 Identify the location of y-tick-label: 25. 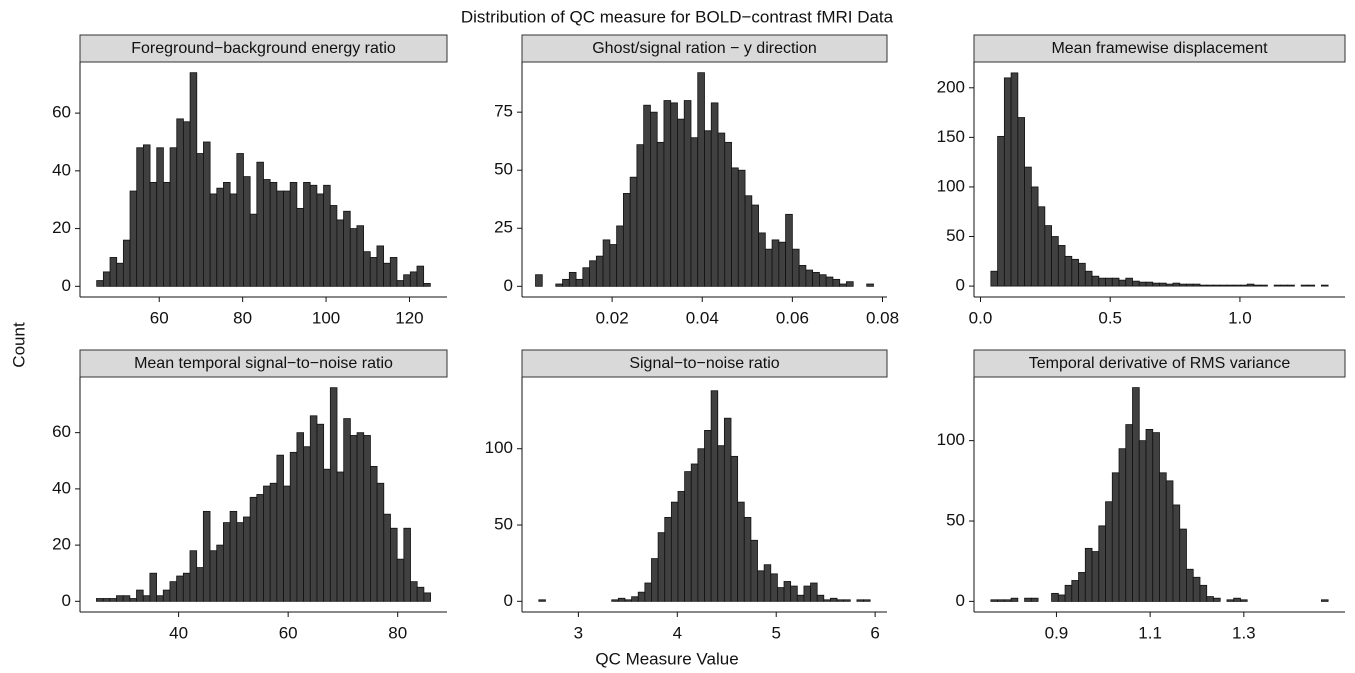
(503, 227).